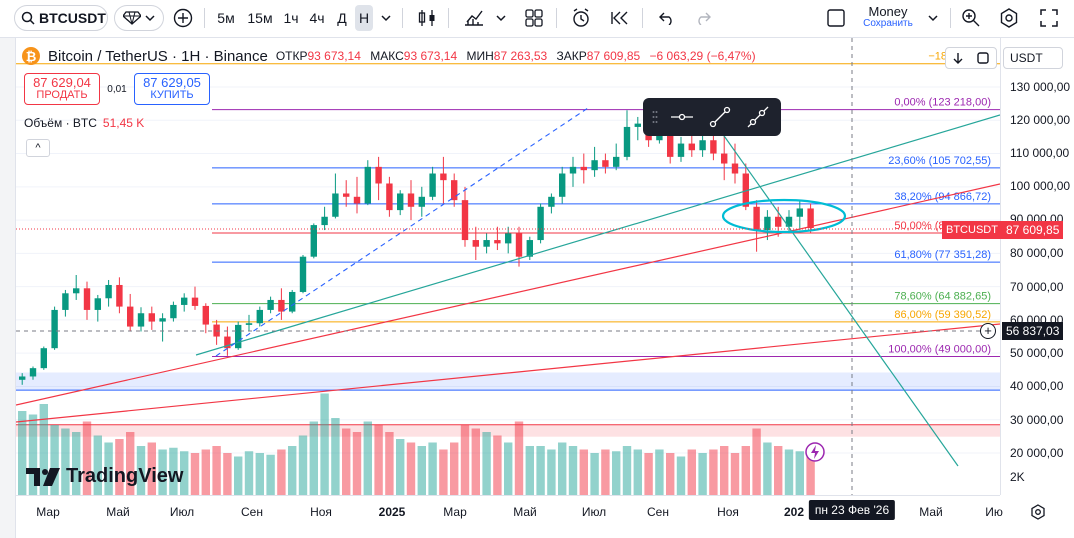 This screenshot has height=538, width=1074. Describe the element at coordinates (942, 255) in the screenshot. I see `fib-level-label: 61,80% (77 351,28)` at that location.